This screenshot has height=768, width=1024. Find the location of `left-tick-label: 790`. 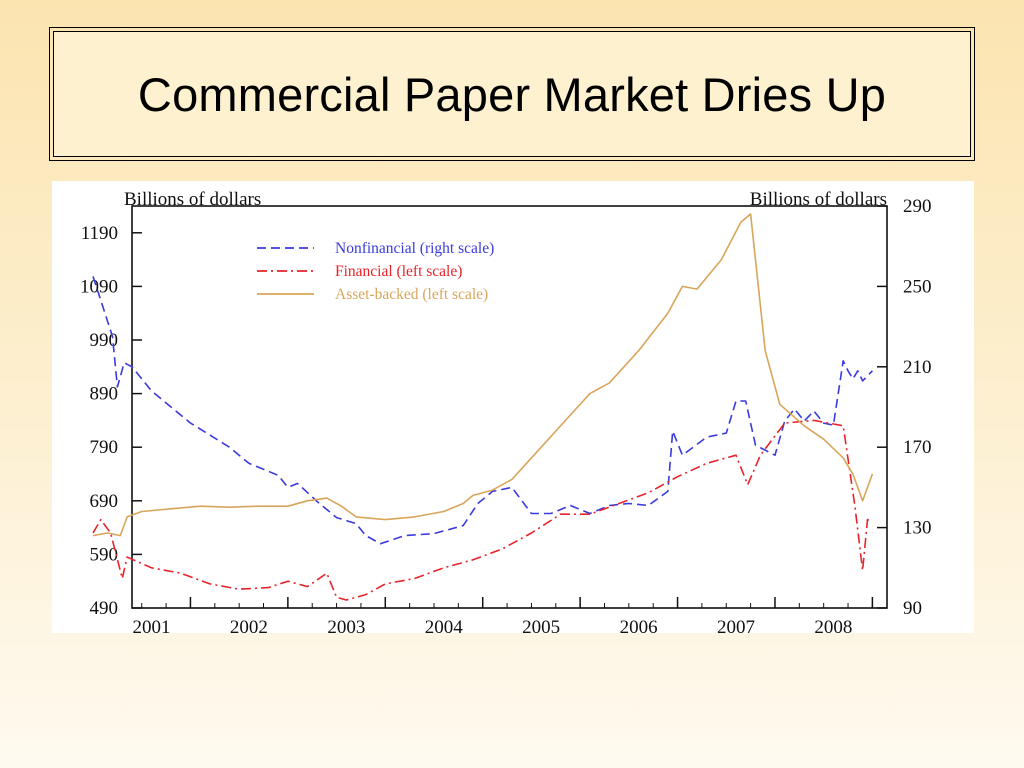

left-tick-label: 790 is located at coordinates (104, 447).